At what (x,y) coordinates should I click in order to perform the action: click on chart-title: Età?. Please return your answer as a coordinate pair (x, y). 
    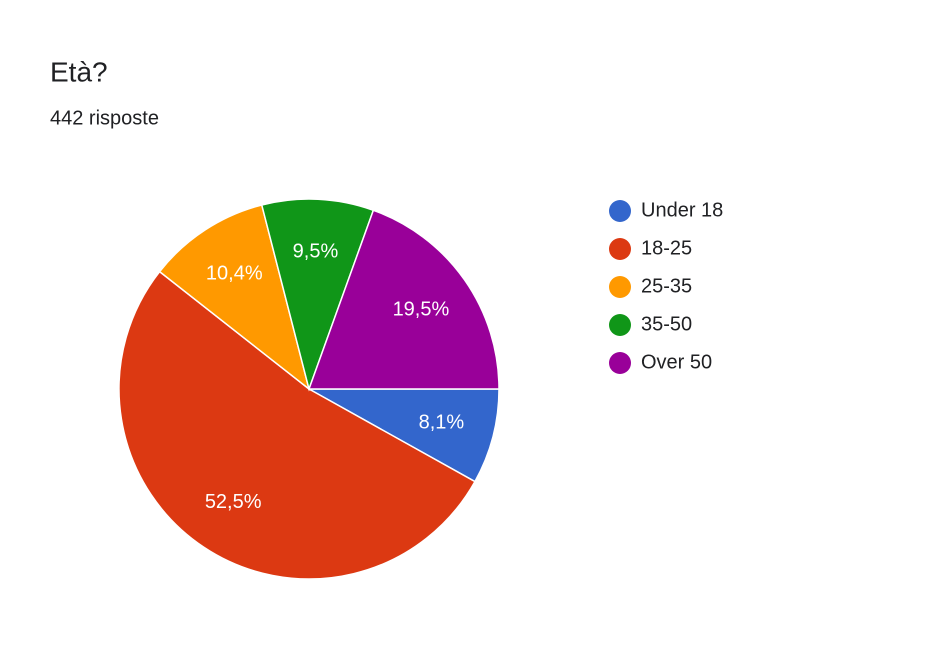
    Looking at the image, I should click on (79, 71).